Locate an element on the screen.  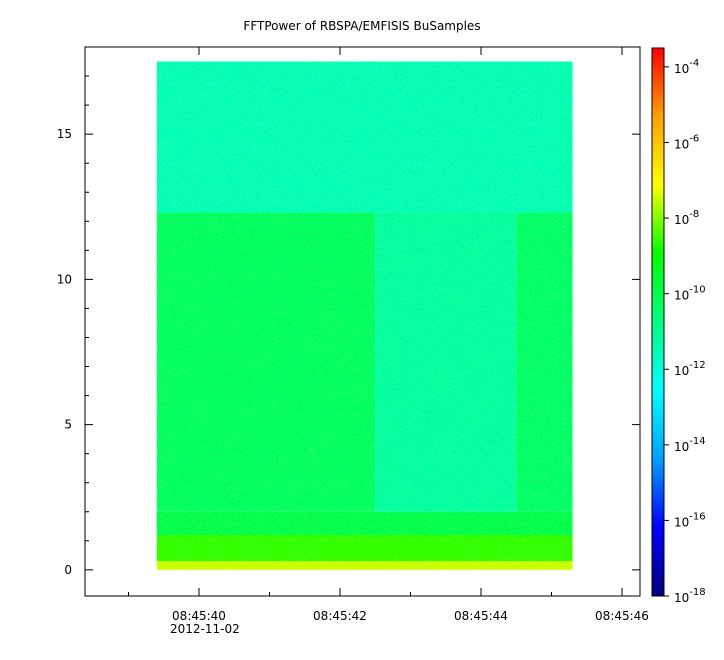
y-tick-label-5: 5 is located at coordinates (68, 425).